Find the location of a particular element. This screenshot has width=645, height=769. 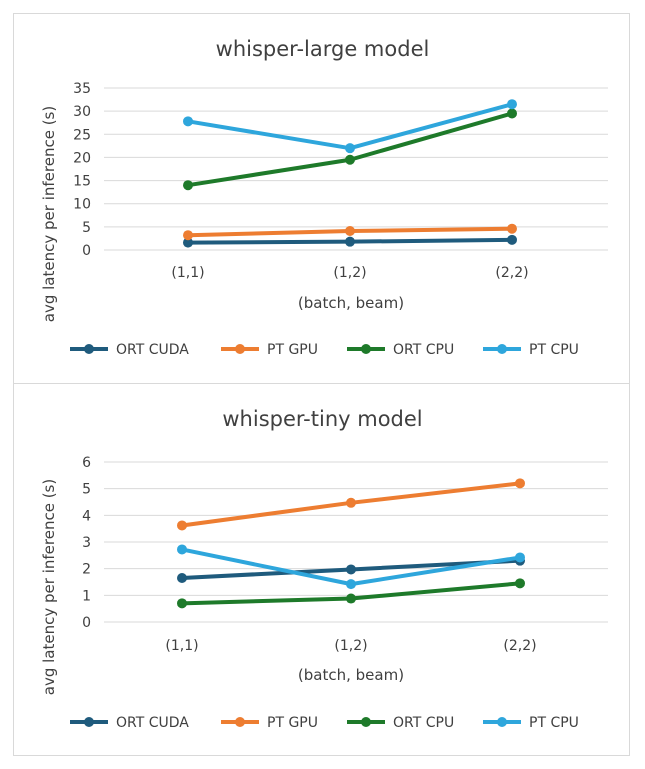

chart-title: whisper-tiny model is located at coordinates (322, 419).